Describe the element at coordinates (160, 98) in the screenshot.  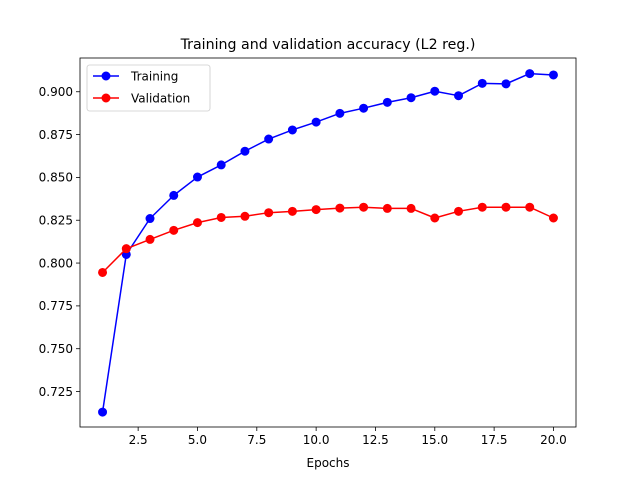
I see `legend-label-validation: Validation` at that location.